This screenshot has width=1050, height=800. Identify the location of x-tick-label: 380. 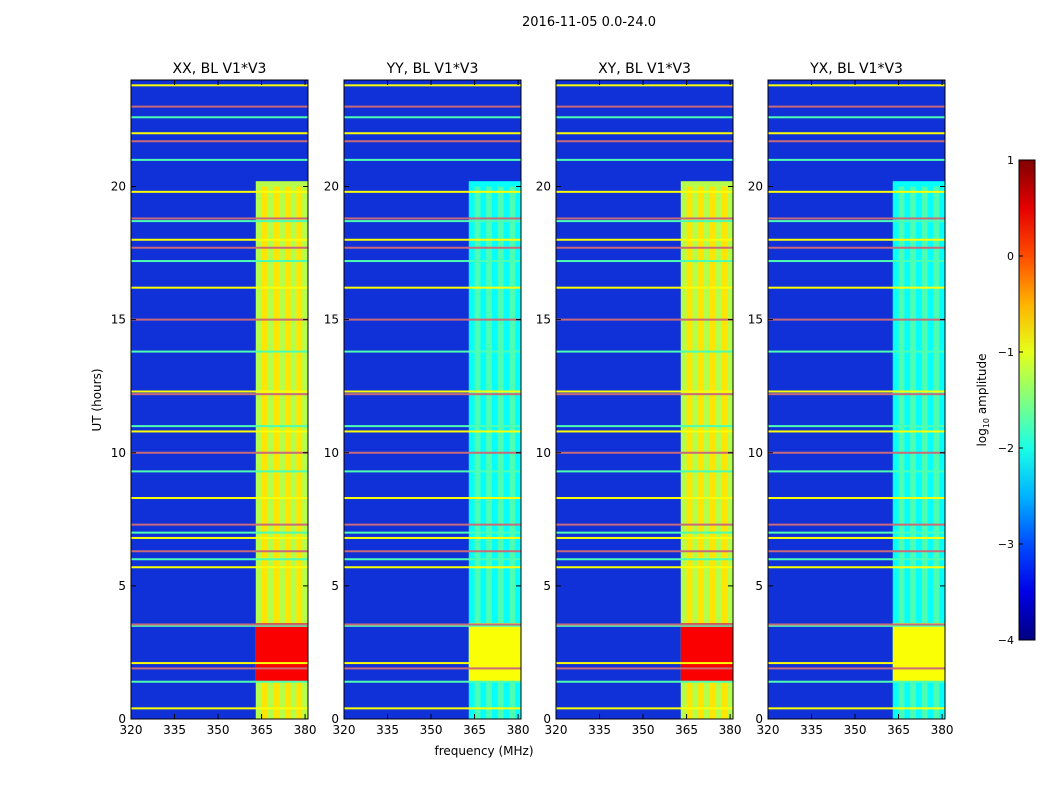
(942, 730).